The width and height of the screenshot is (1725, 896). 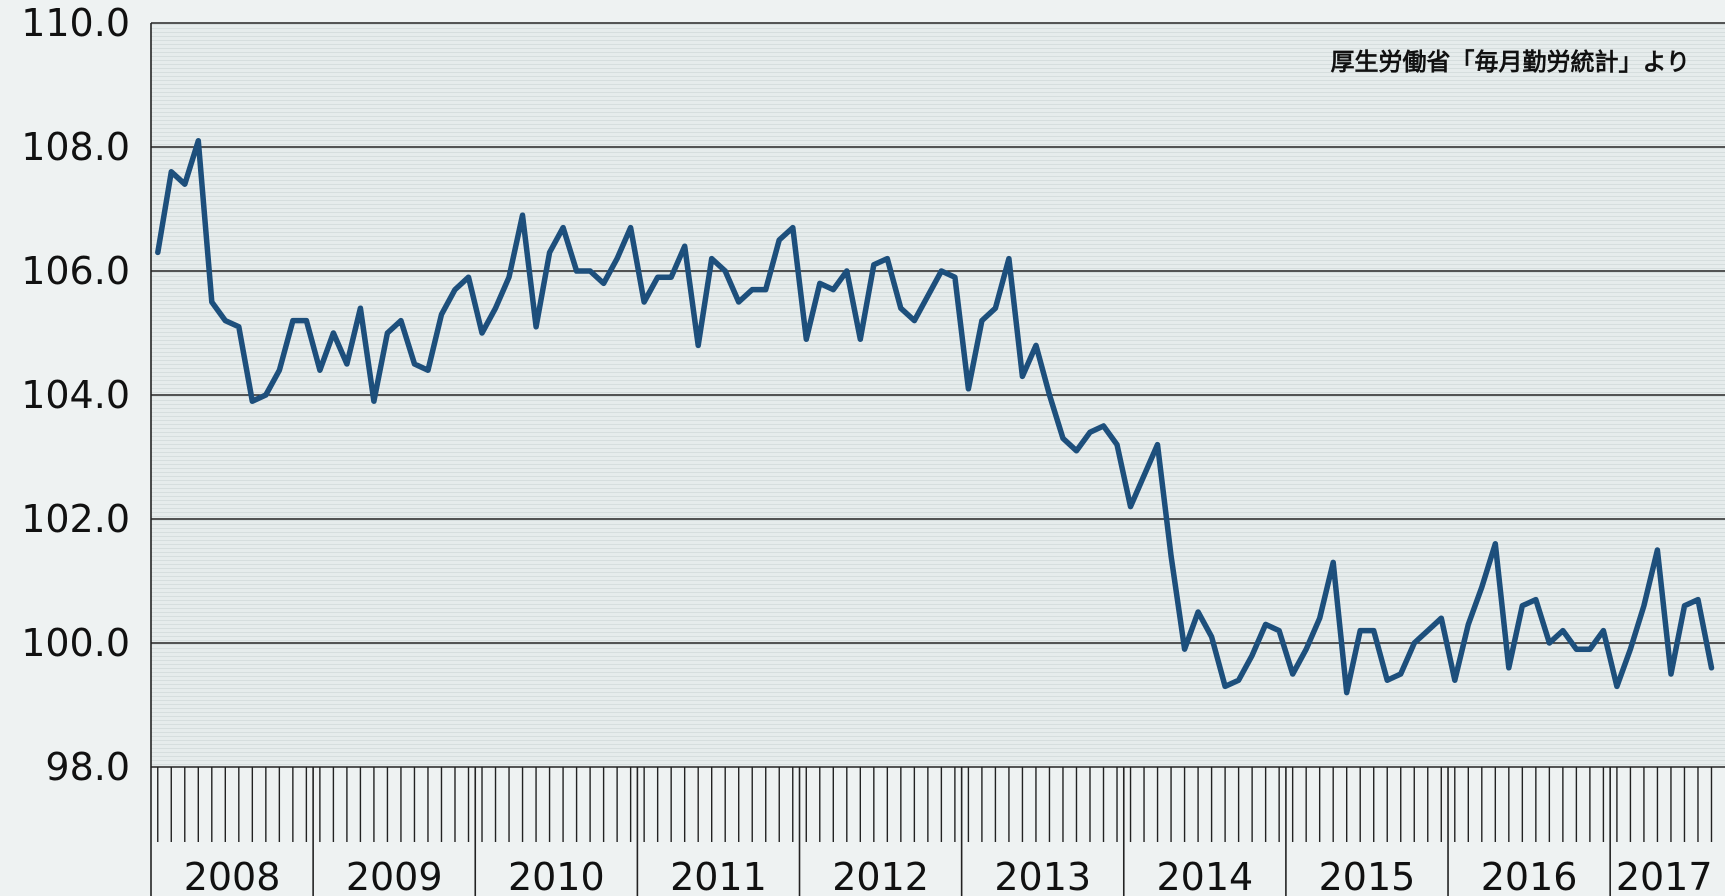 What do you see at coordinates (75, 147) in the screenshot?
I see `y-tick-label: 108.0` at bounding box center [75, 147].